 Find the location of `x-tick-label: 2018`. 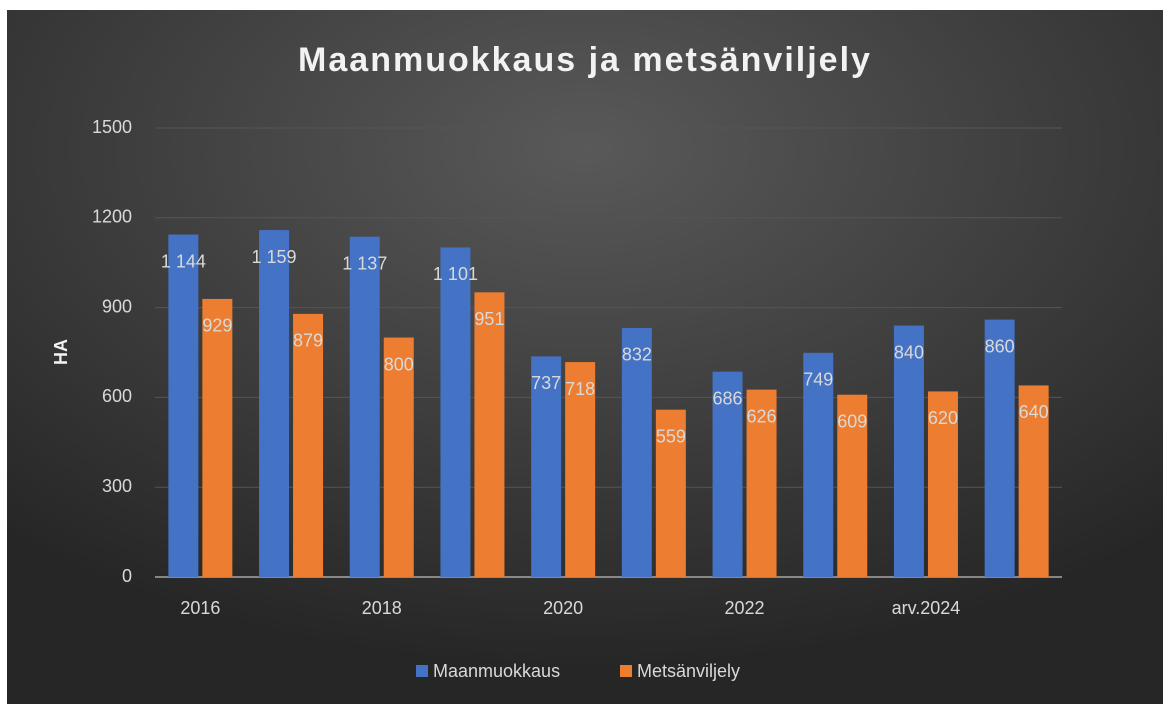

x-tick-label: 2018 is located at coordinates (382, 608).